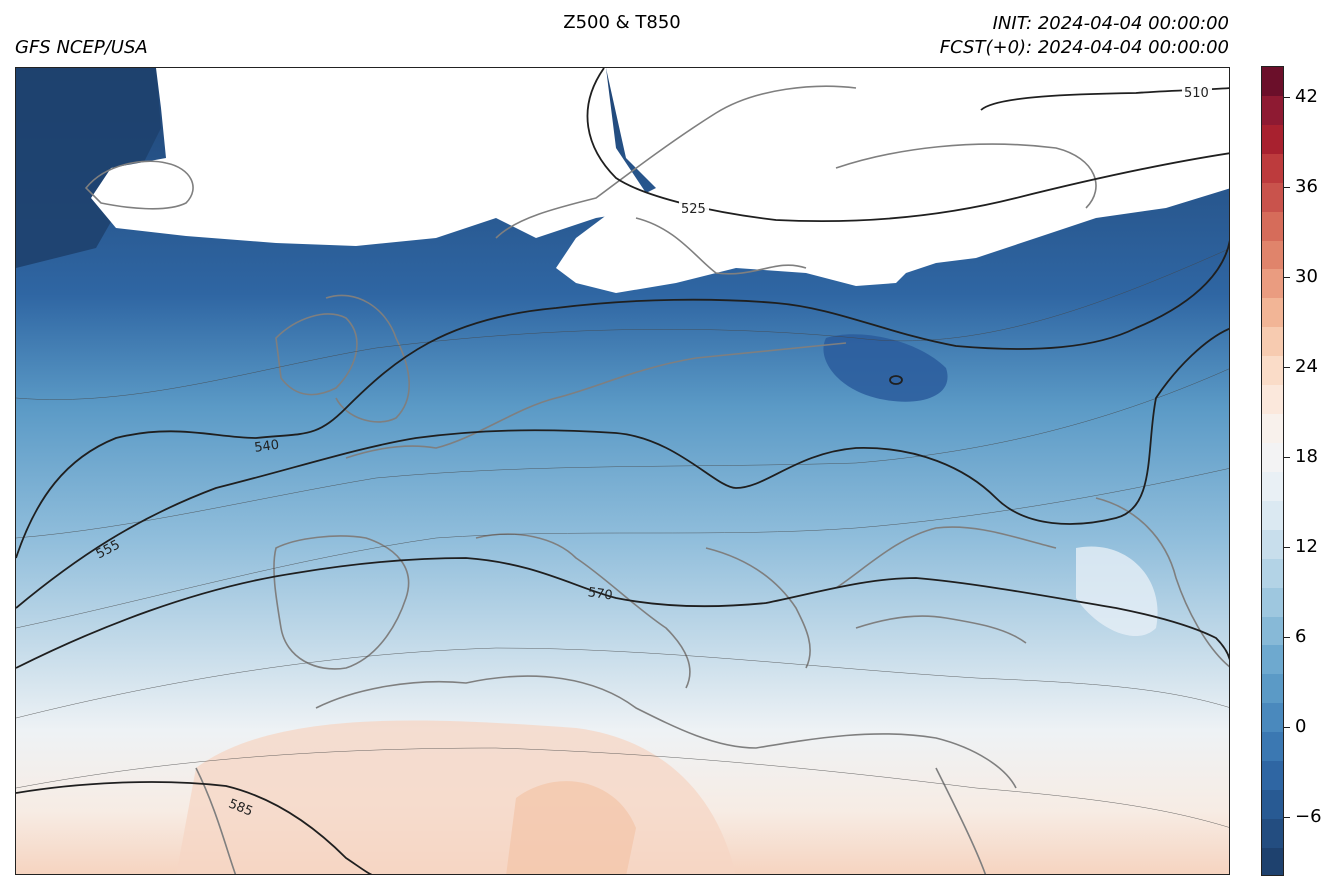 This screenshot has width=1344, height=890. What do you see at coordinates (721, 246) in the screenshot?
I see `coast-sweden` at bounding box center [721, 246].